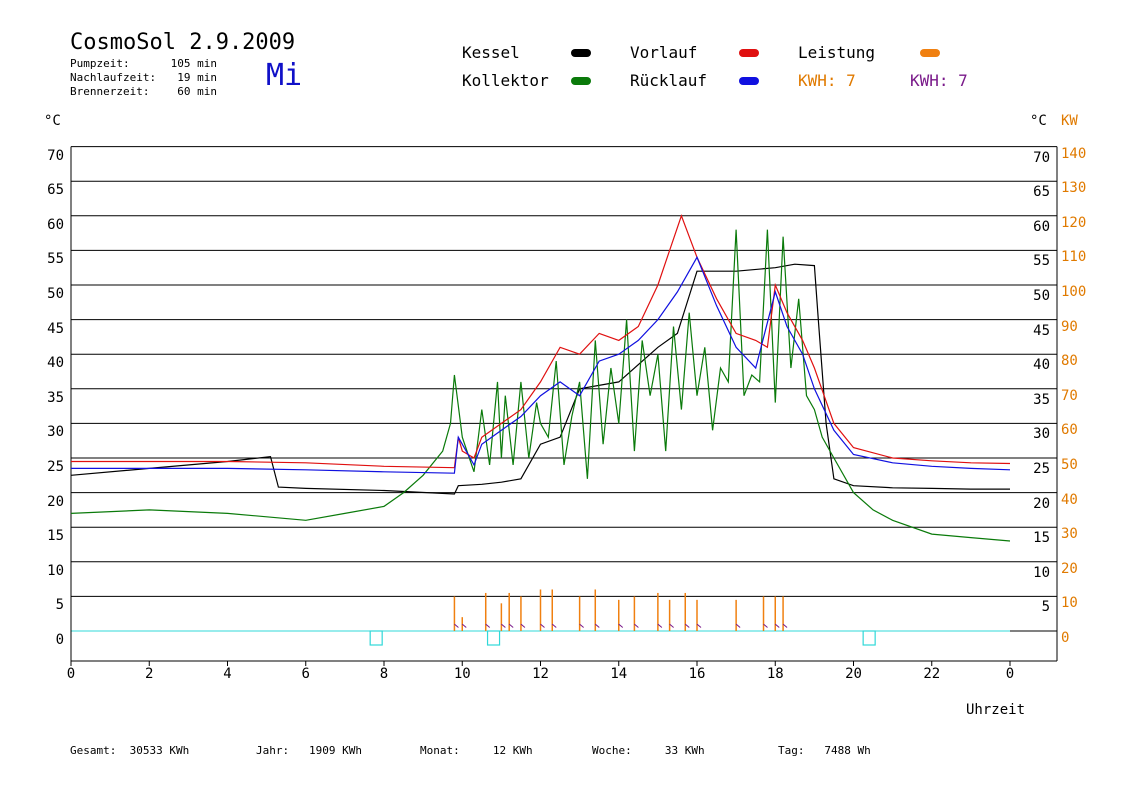  I want to click on x-tick-label: 4, so click(227, 674).